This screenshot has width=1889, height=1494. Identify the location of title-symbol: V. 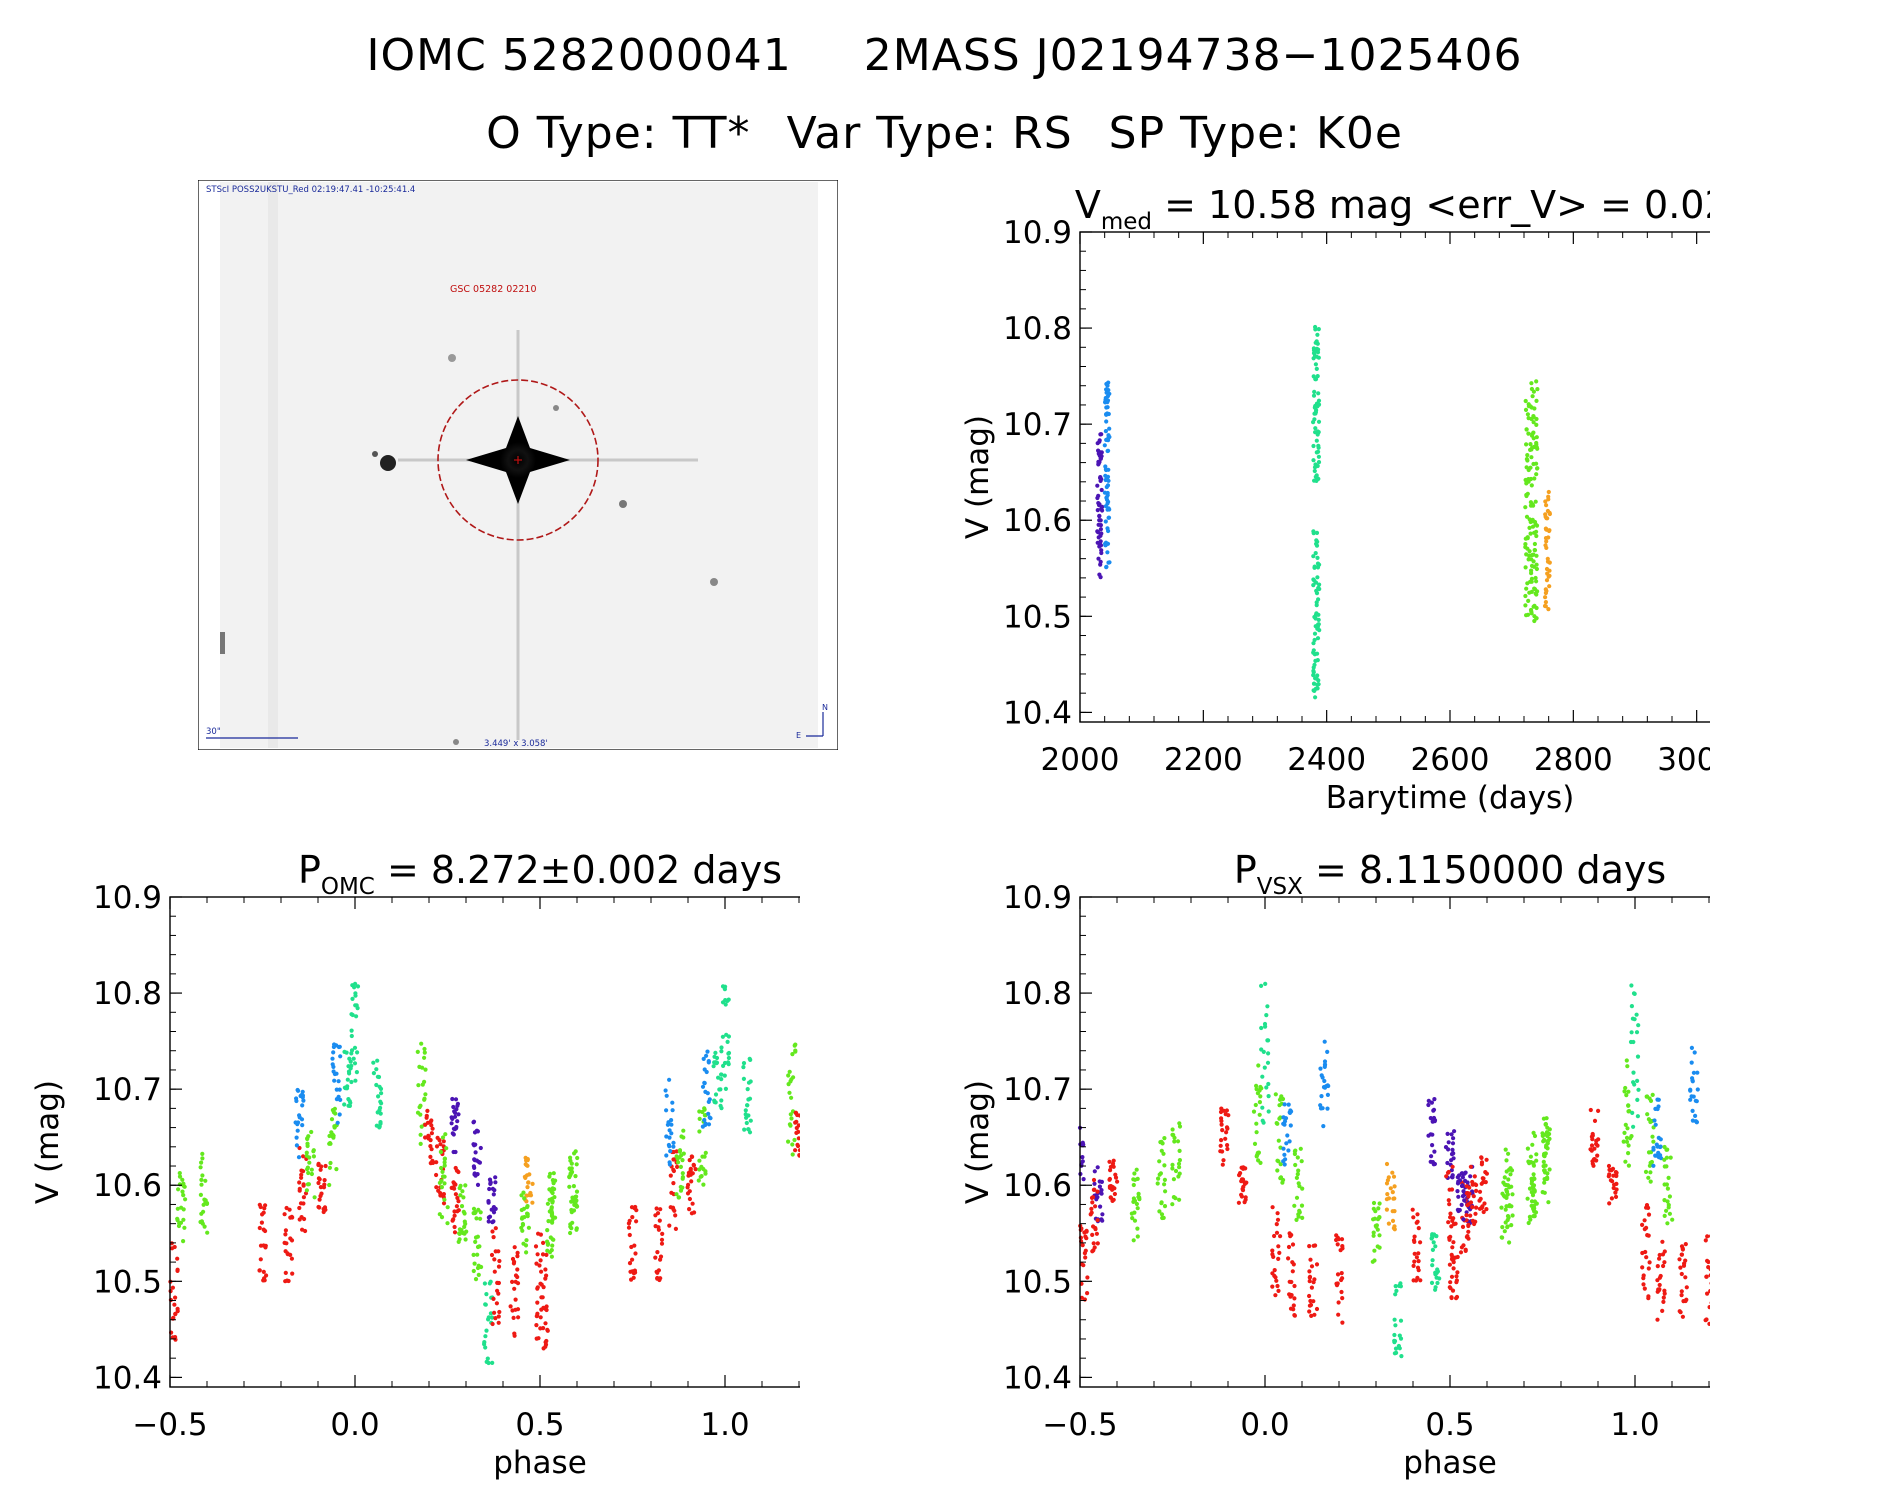
(1088, 205).